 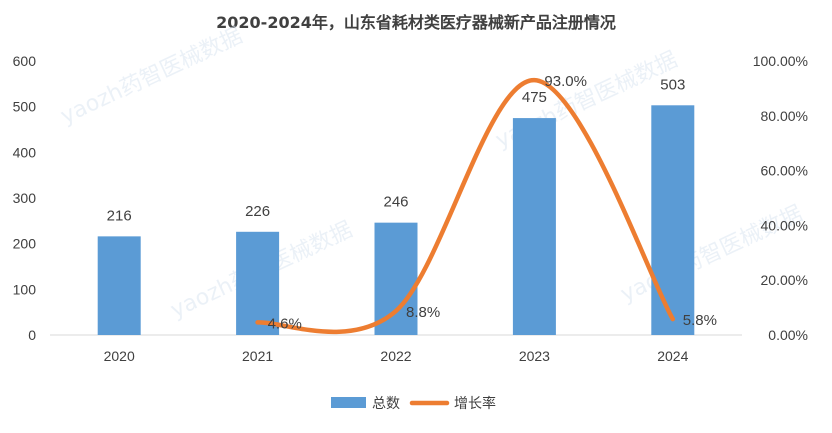 What do you see at coordinates (534, 226) in the screenshot?
I see `bar-2023` at bounding box center [534, 226].